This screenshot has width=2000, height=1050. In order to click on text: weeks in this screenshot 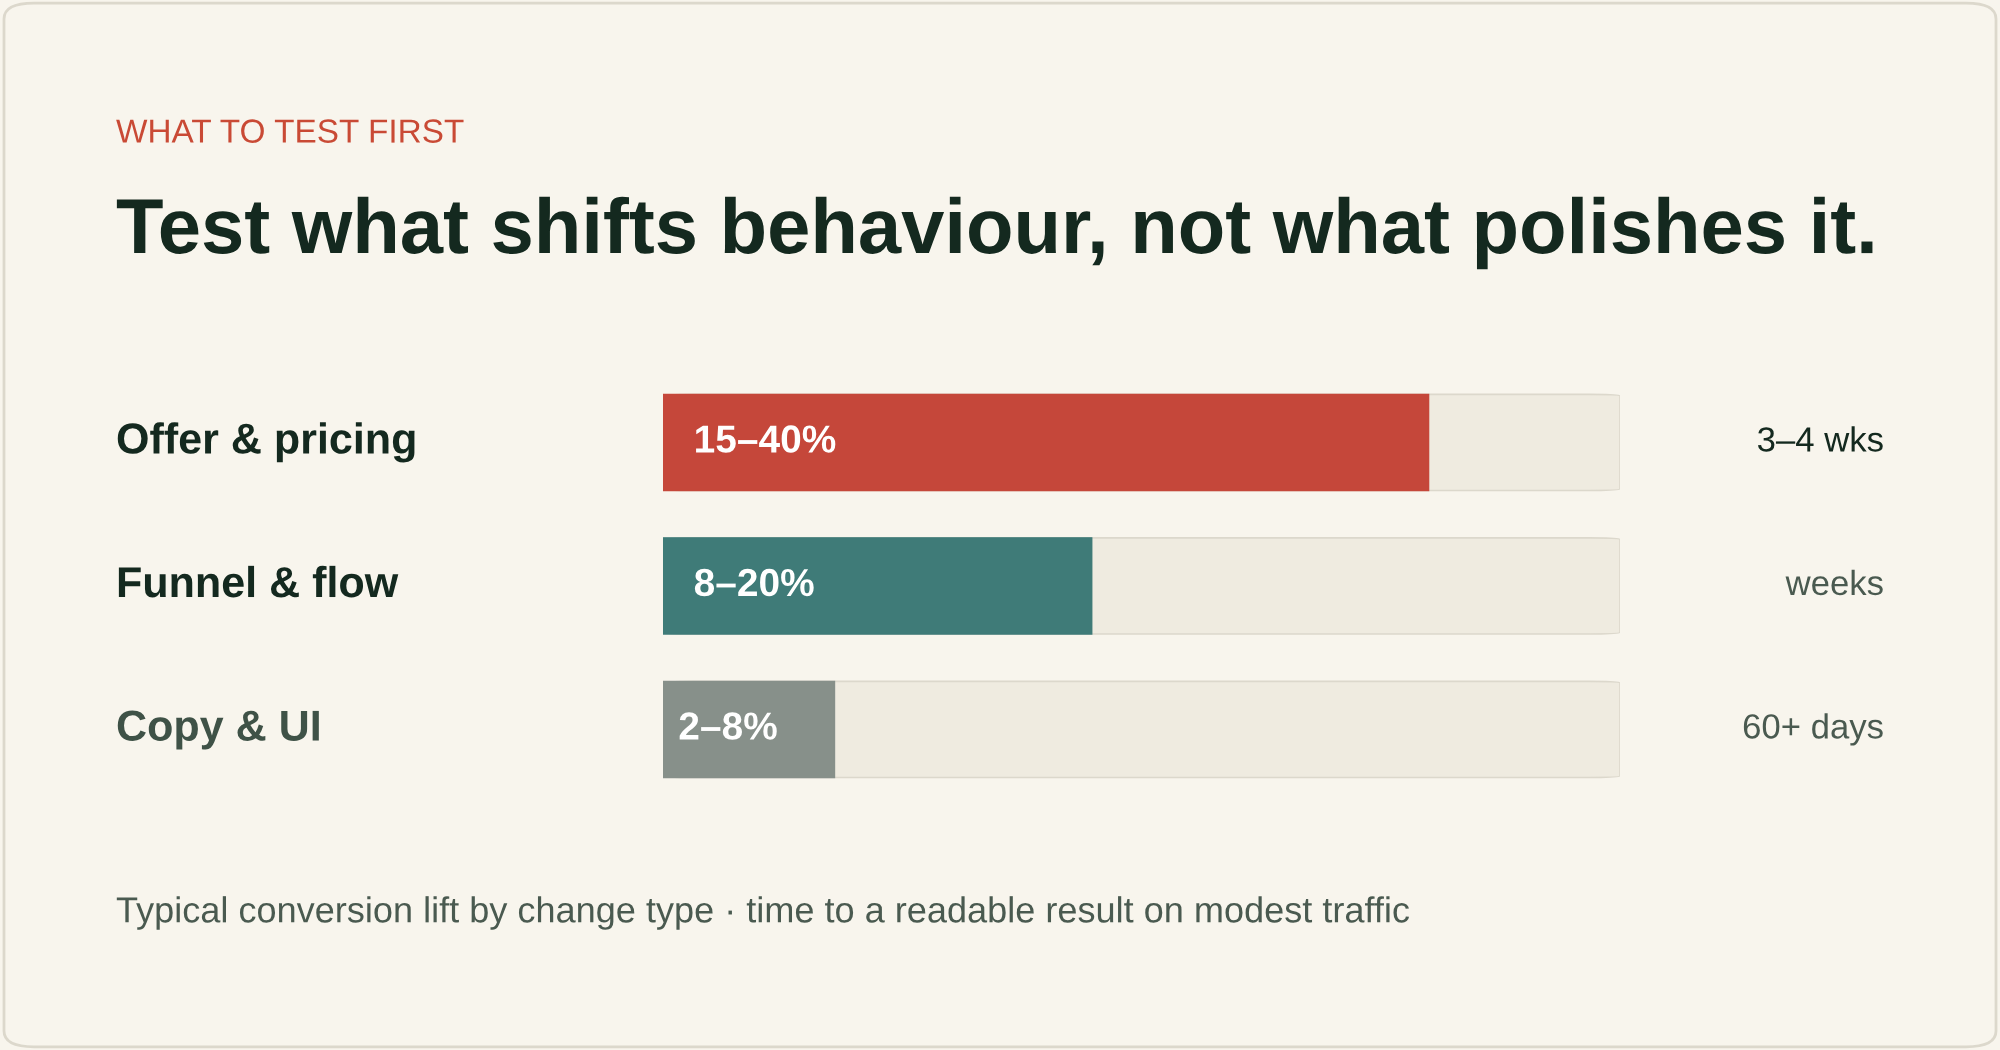, I will do `click(1834, 582)`.